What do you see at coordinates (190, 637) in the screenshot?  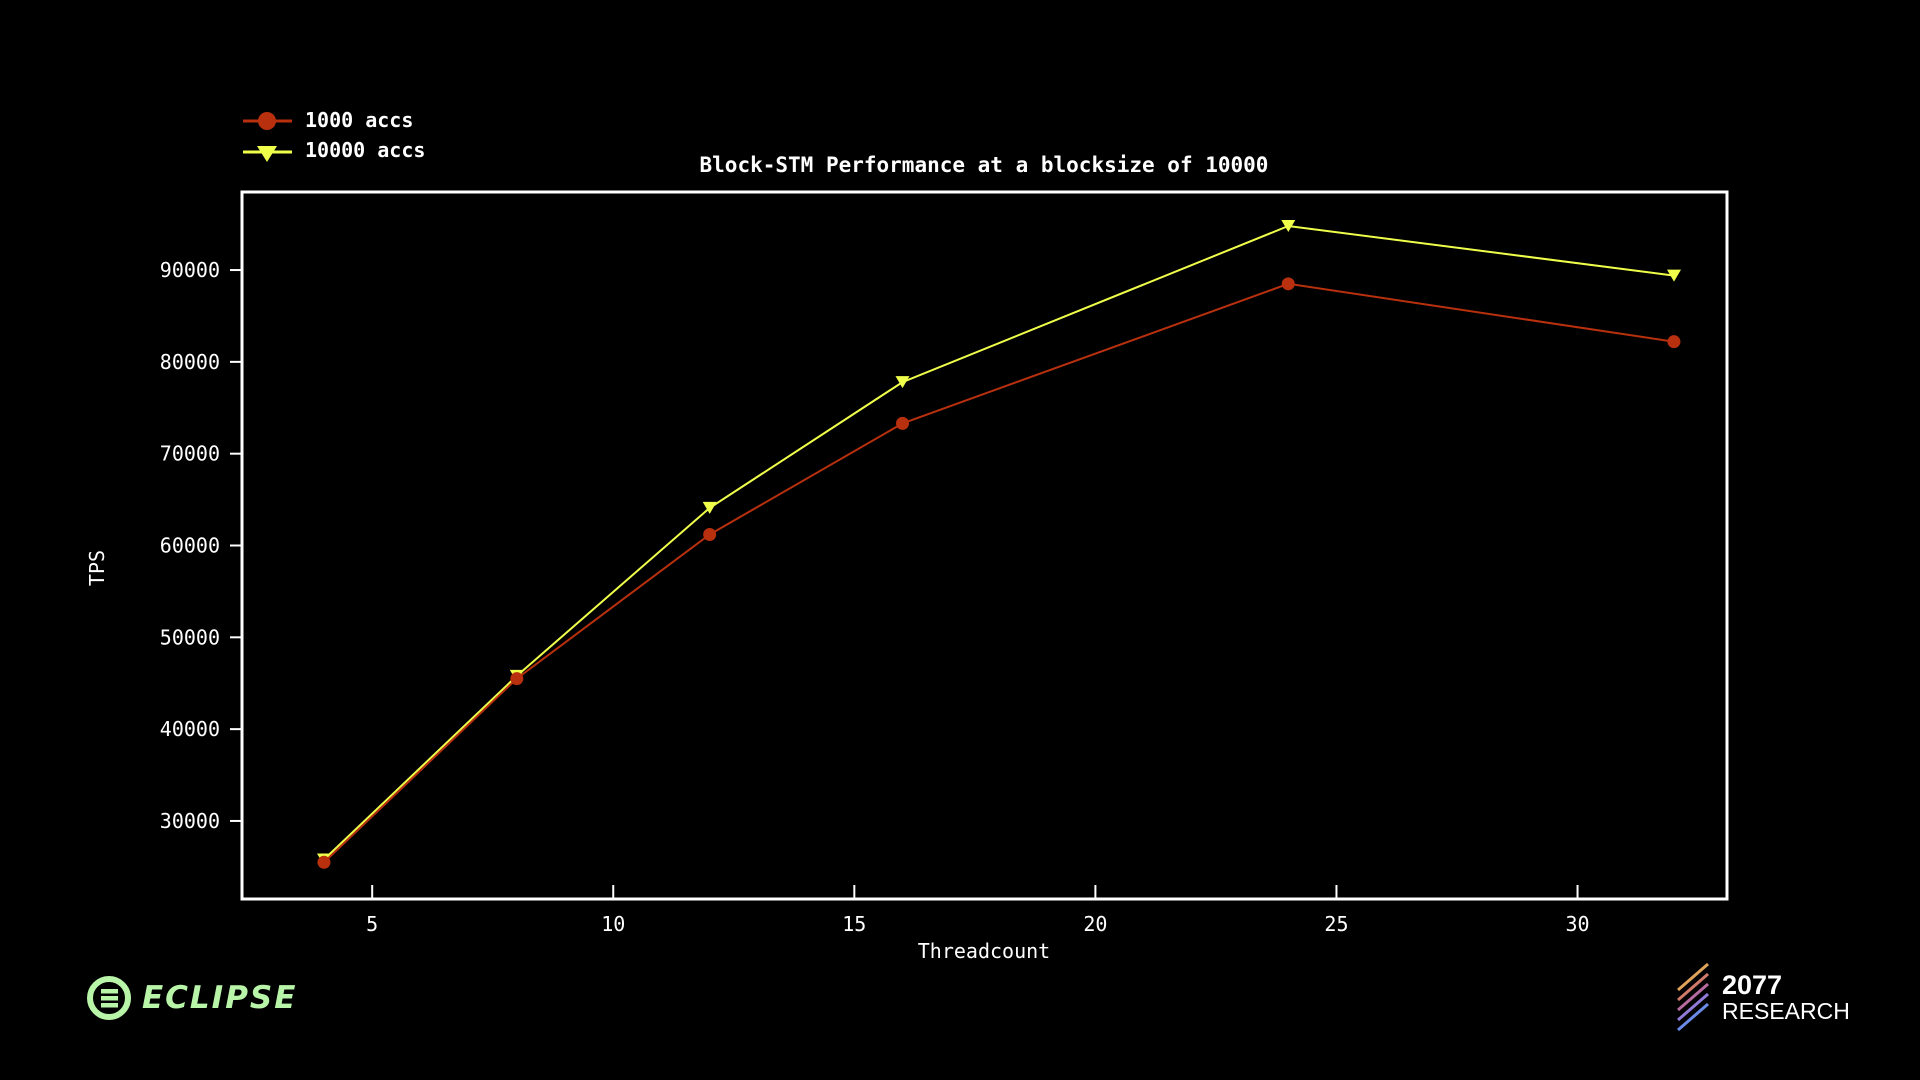 I see `y-tick-label: 50000` at bounding box center [190, 637].